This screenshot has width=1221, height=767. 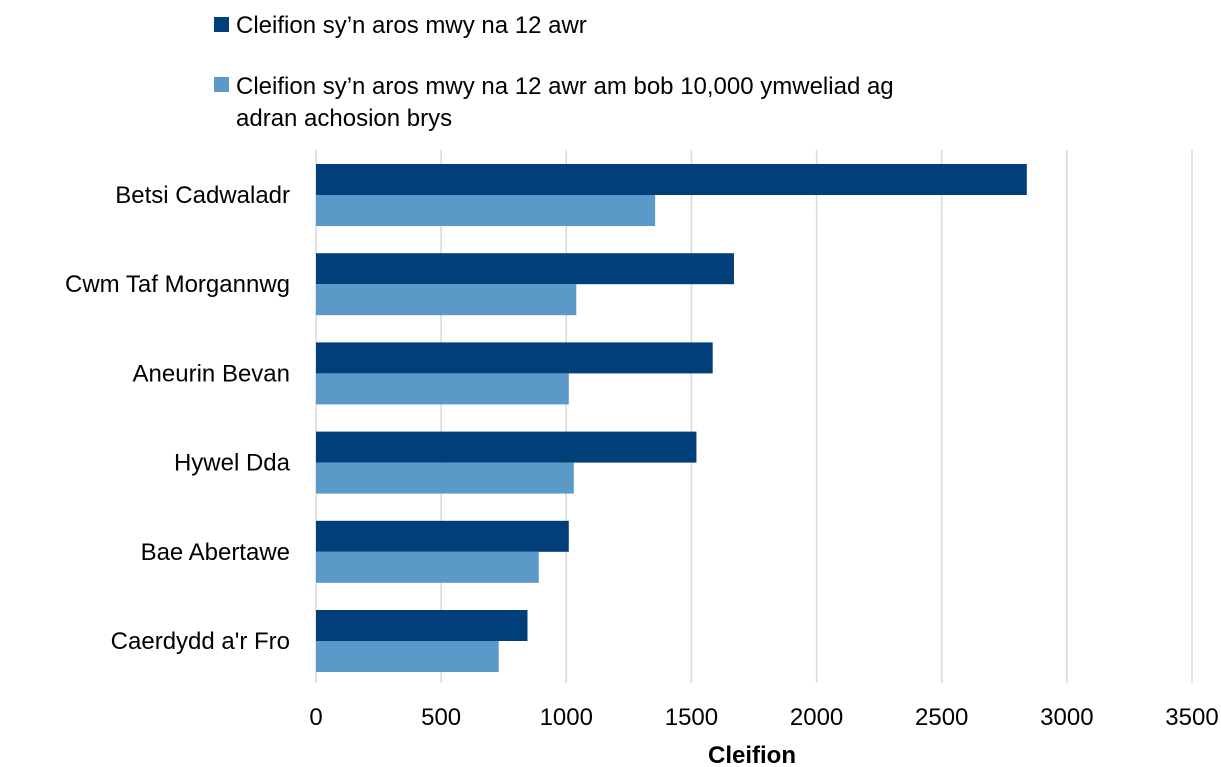 I want to click on x-tick-label-2500: 2500, so click(x=941, y=717).